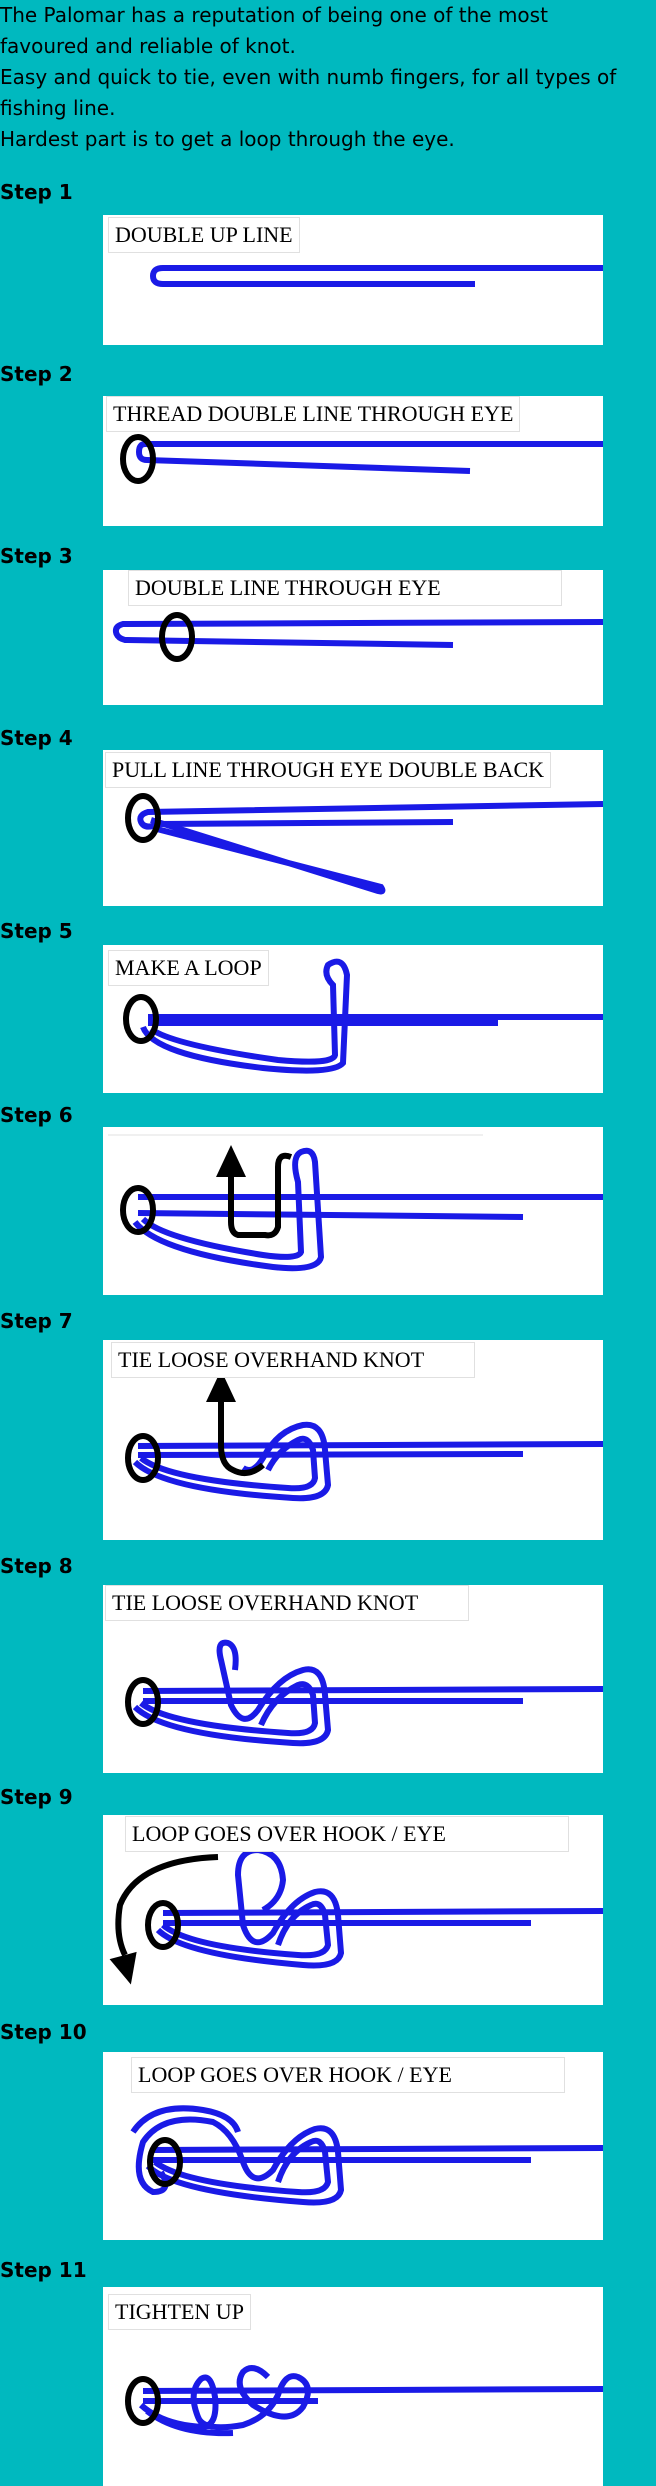 Image resolution: width=656 pixels, height=2486 pixels. I want to click on step-5-caption: MAKE A LOOP, so click(188, 968).